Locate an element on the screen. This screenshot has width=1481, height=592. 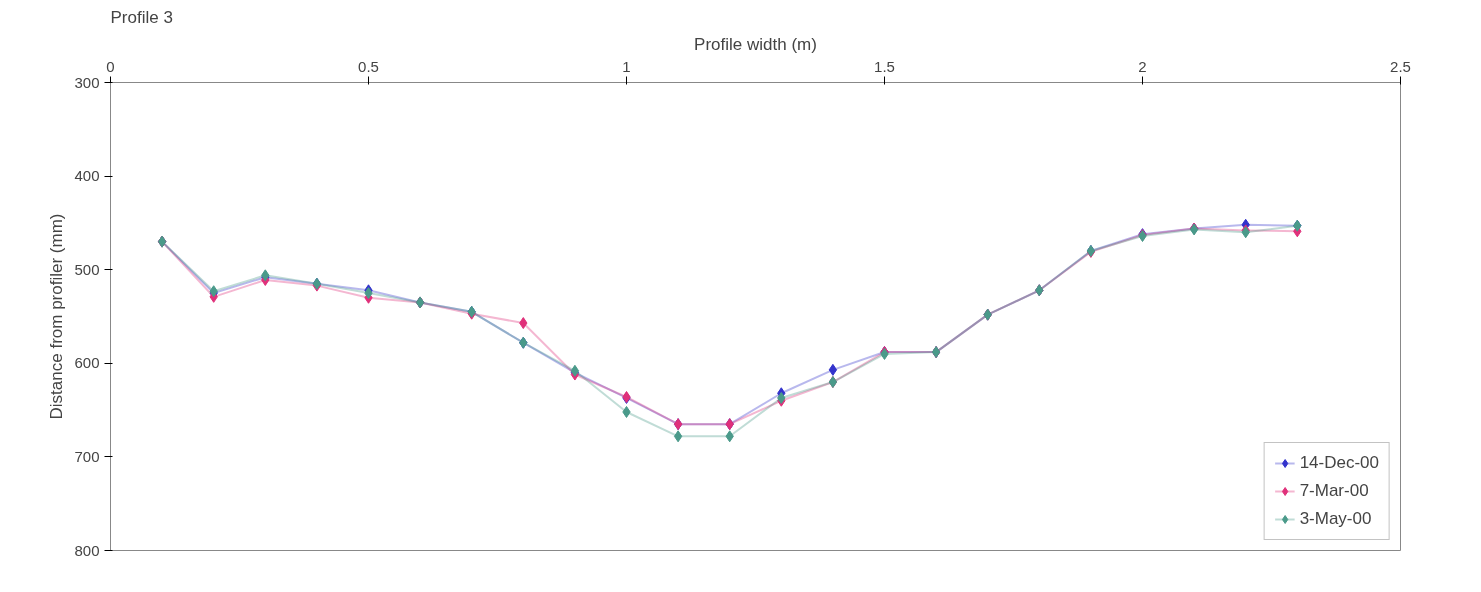
x-tick-label: 2.5 is located at coordinates (1400, 66).